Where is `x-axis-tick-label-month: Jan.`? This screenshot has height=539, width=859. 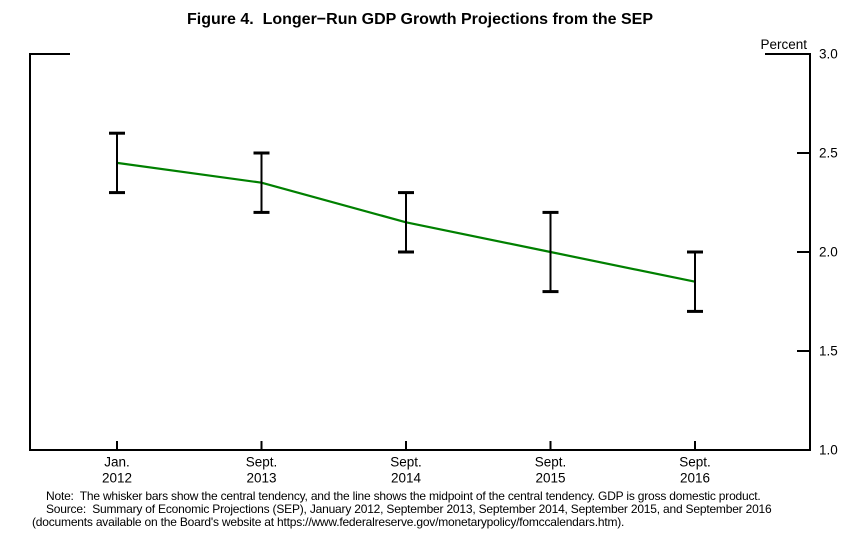 x-axis-tick-label-month: Jan. is located at coordinates (117, 462).